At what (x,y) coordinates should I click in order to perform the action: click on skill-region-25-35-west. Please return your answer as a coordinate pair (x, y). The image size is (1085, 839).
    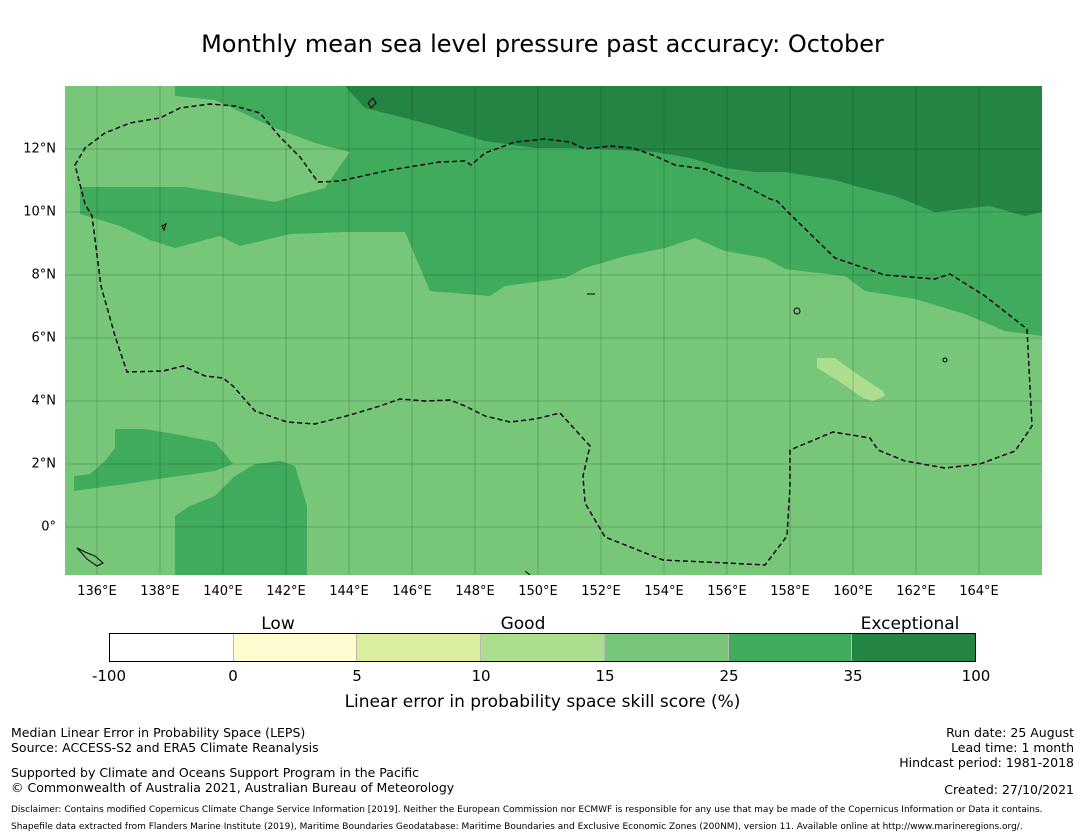
    Looking at the image, I should click on (153, 460).